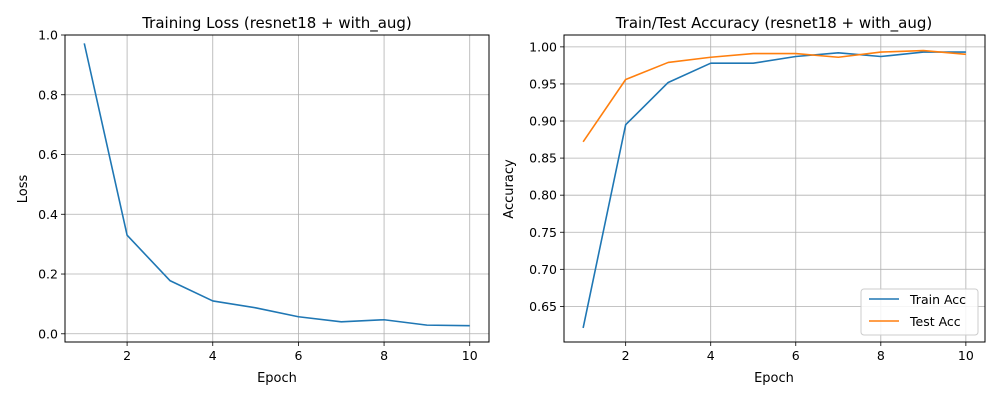 This screenshot has width=1000, height=400. What do you see at coordinates (470, 355) in the screenshot?
I see `loss-x-tick-label: 10` at bounding box center [470, 355].